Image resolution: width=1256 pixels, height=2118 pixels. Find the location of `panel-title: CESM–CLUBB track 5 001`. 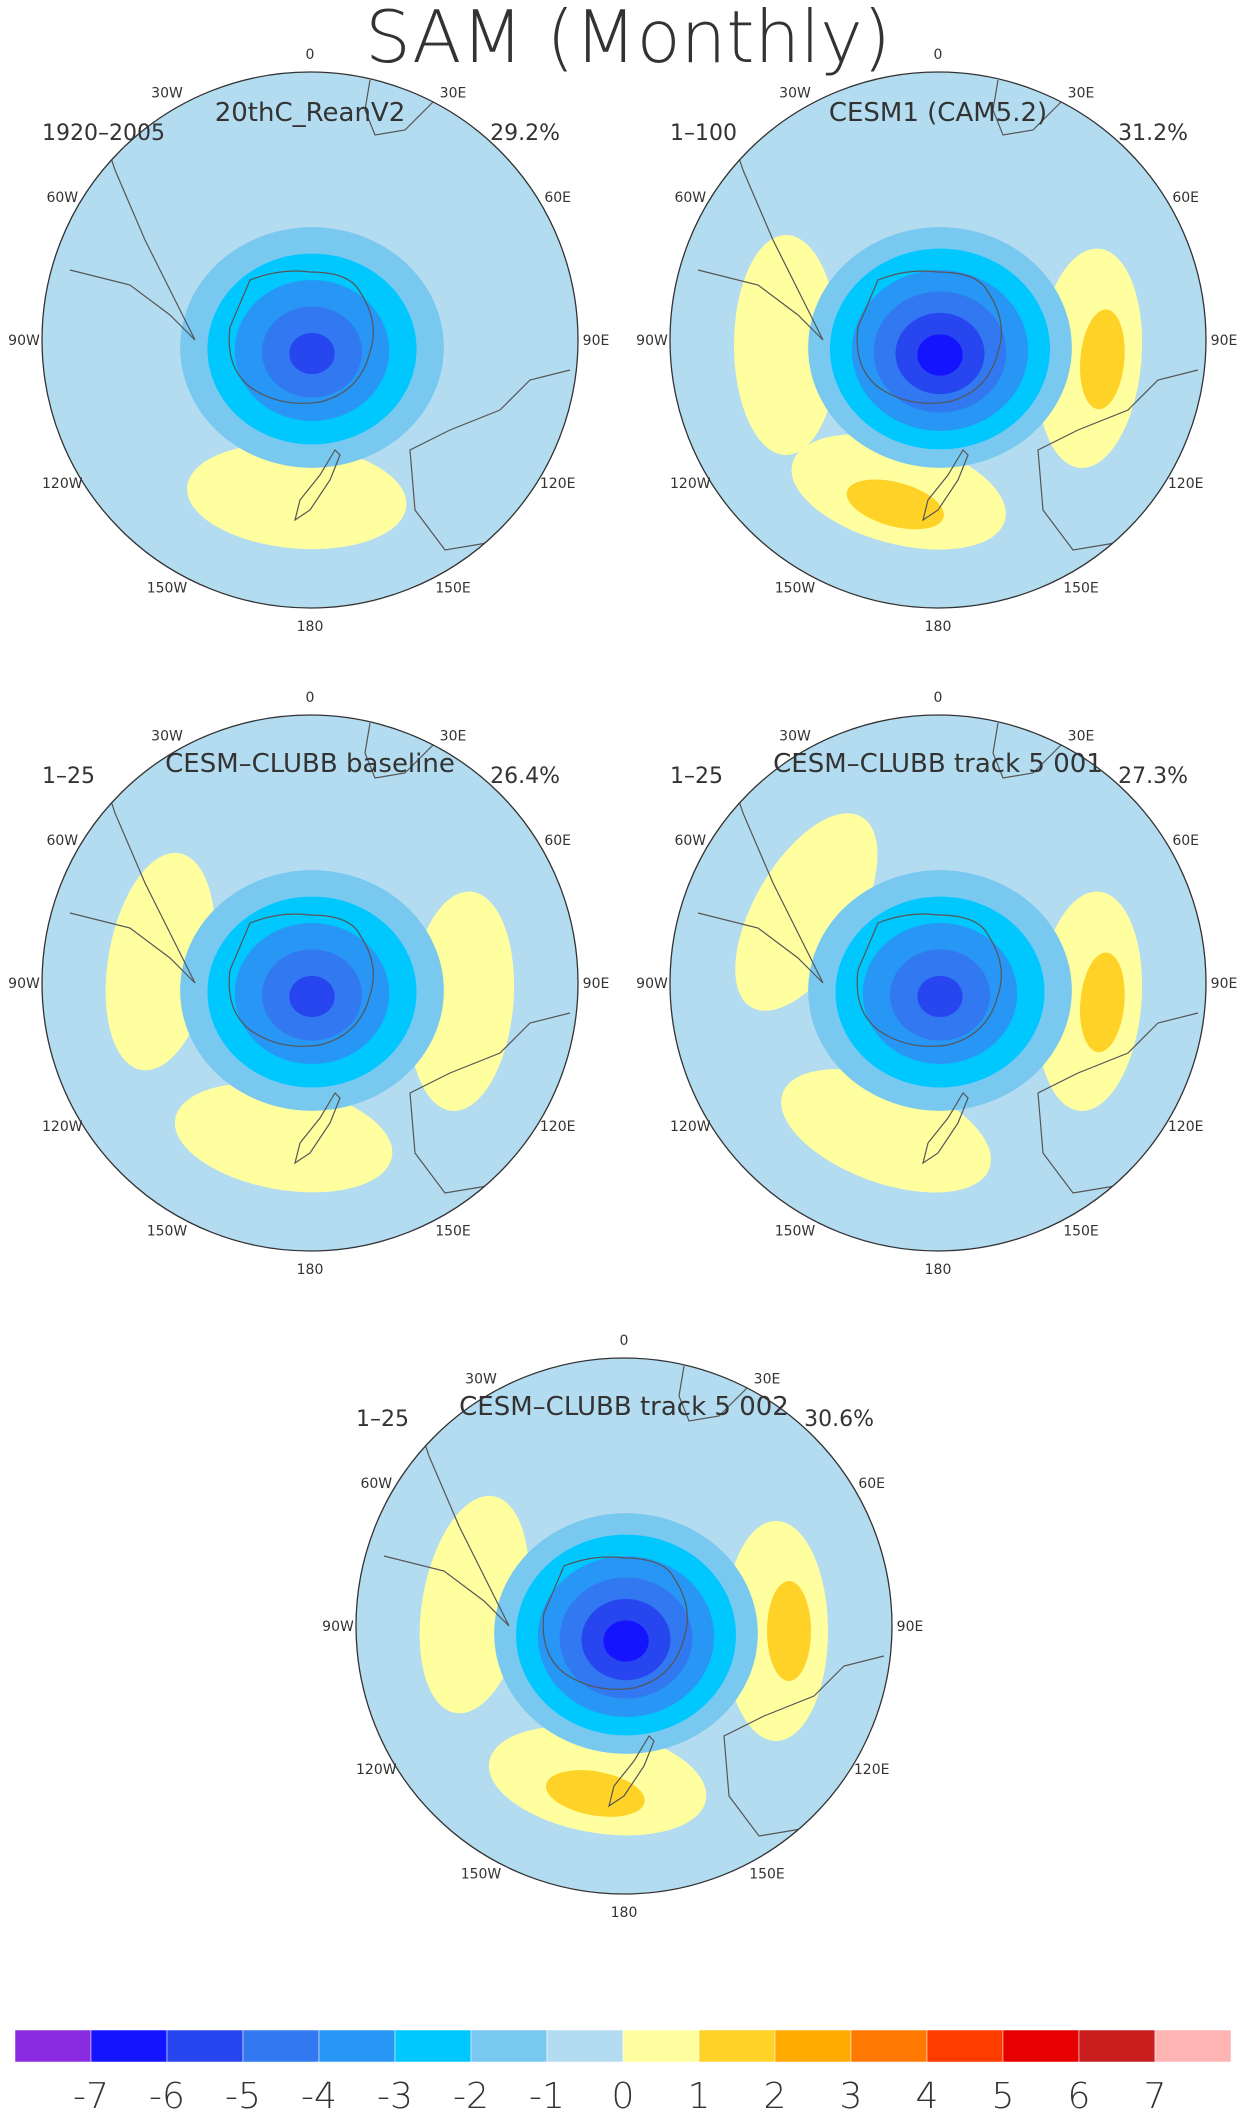

panel-title: CESM–CLUBB track 5 001 is located at coordinates (938, 764).